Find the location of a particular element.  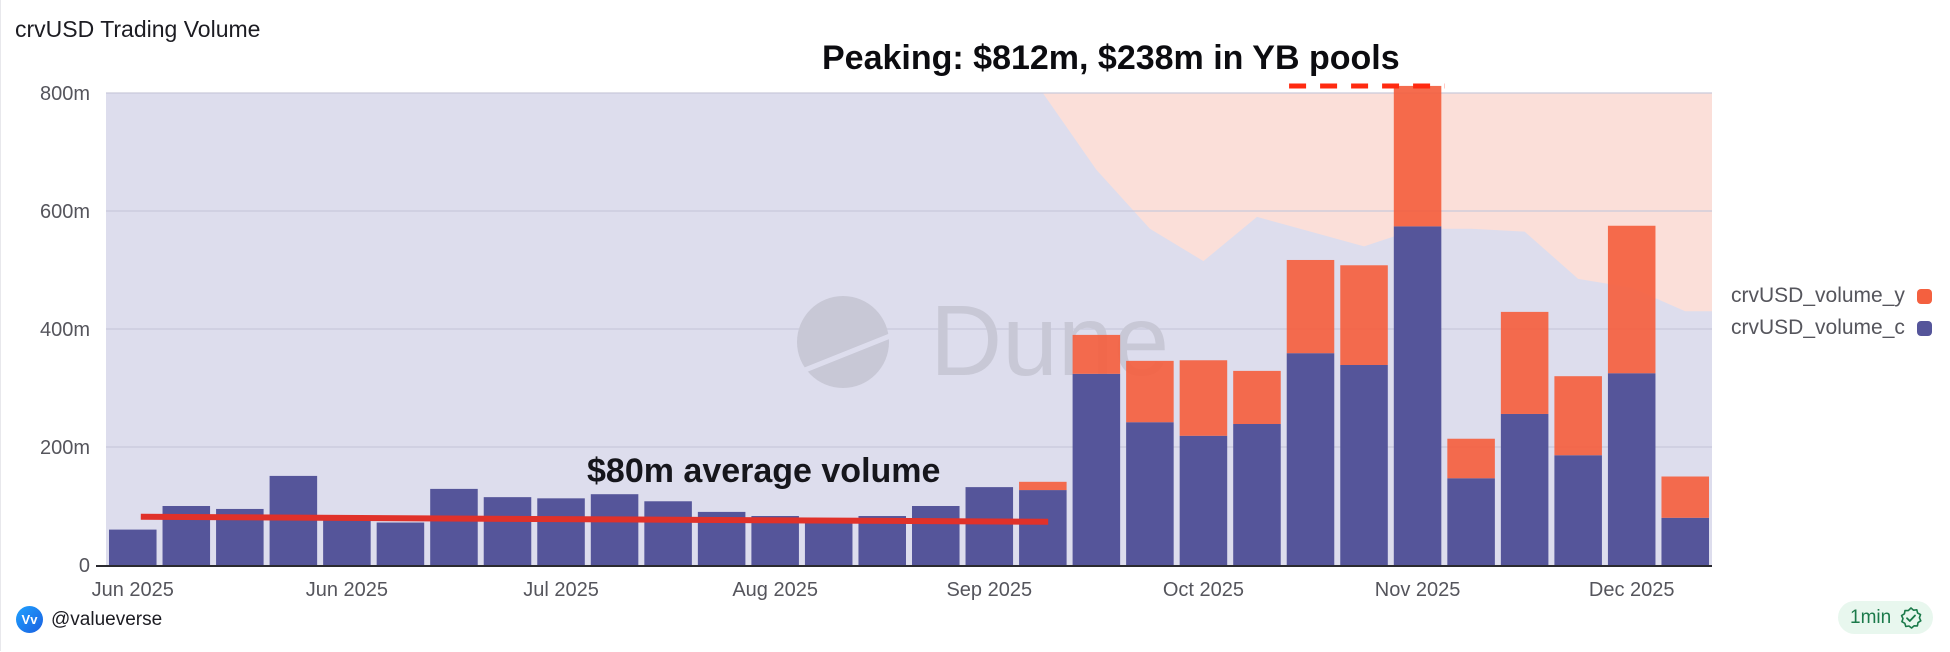

y-tick-label: 200m is located at coordinates (65, 448).